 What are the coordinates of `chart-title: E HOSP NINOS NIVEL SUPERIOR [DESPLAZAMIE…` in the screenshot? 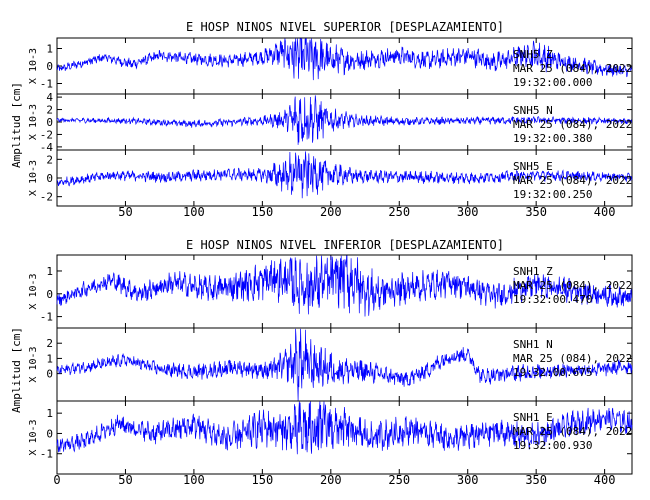 It's located at (345, 27).